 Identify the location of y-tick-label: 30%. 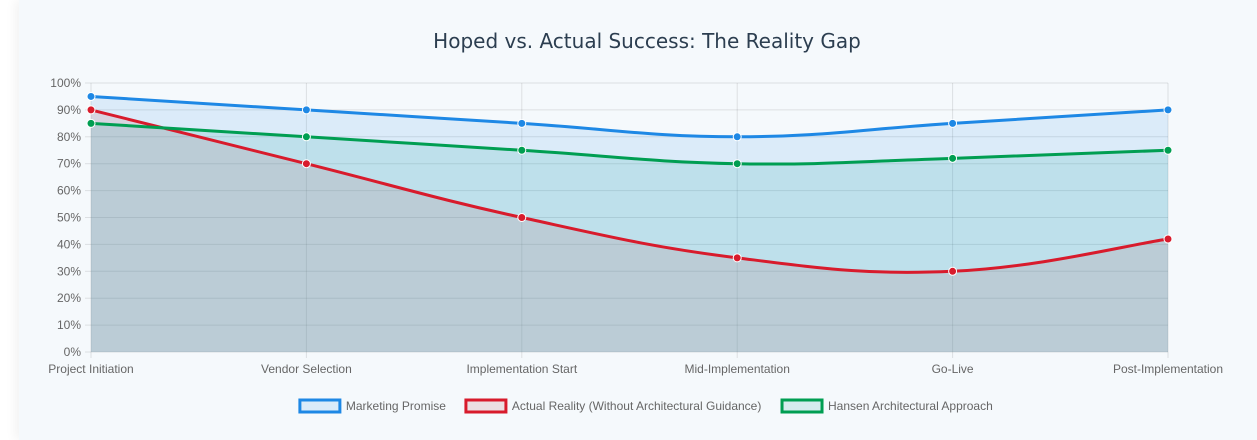
(69, 271).